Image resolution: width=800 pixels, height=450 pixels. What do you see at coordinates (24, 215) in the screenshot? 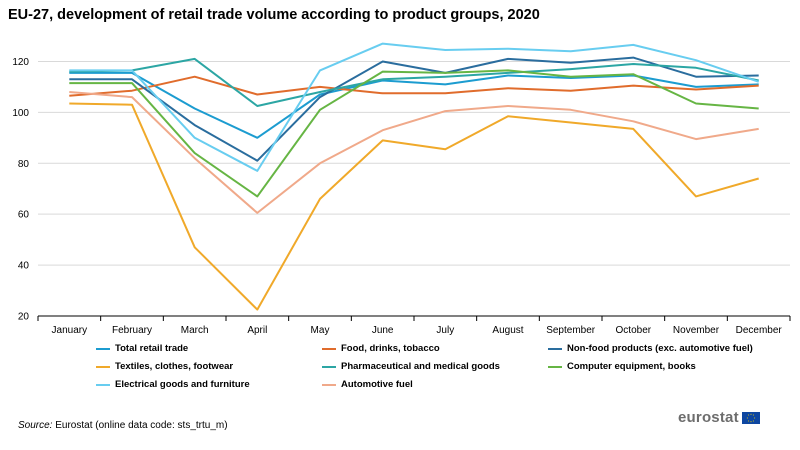
I see `y-tick-label: 60` at bounding box center [24, 215].